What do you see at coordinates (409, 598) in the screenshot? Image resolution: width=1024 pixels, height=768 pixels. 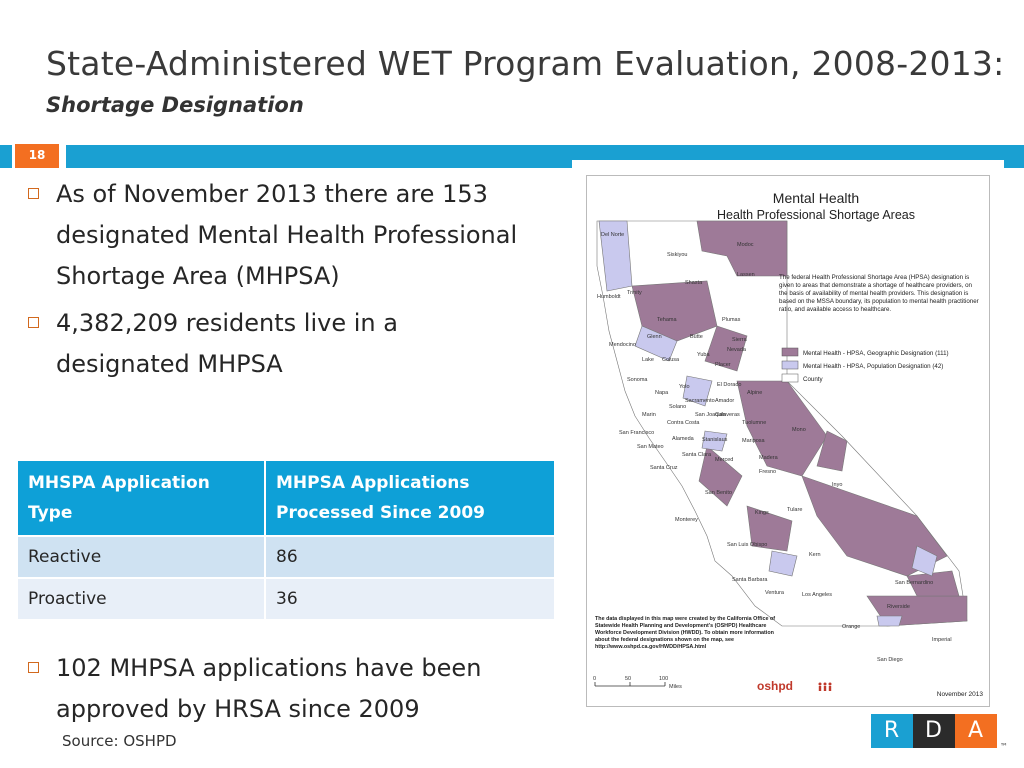 I see `table-cell: 36` at bounding box center [409, 598].